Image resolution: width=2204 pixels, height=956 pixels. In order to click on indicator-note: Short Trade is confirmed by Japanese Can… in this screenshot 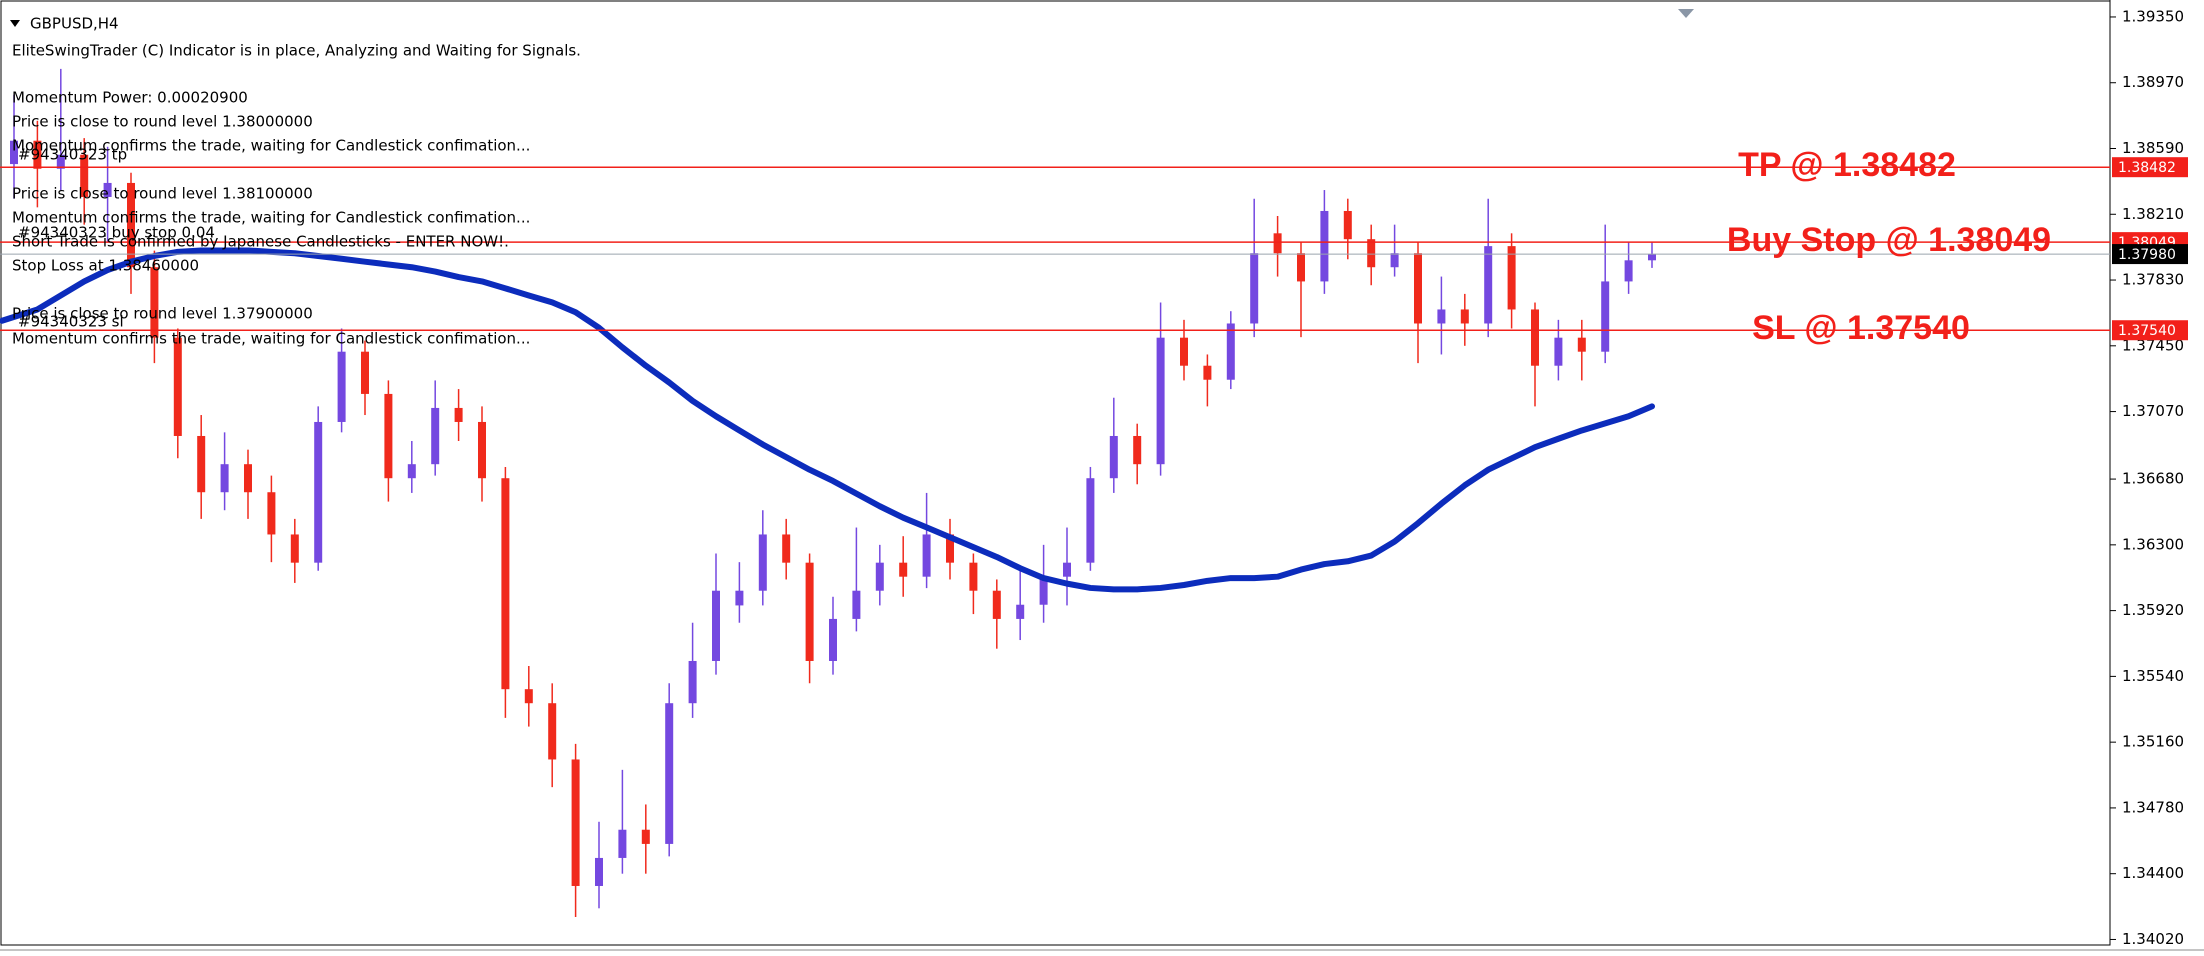, I will do `click(260, 242)`.